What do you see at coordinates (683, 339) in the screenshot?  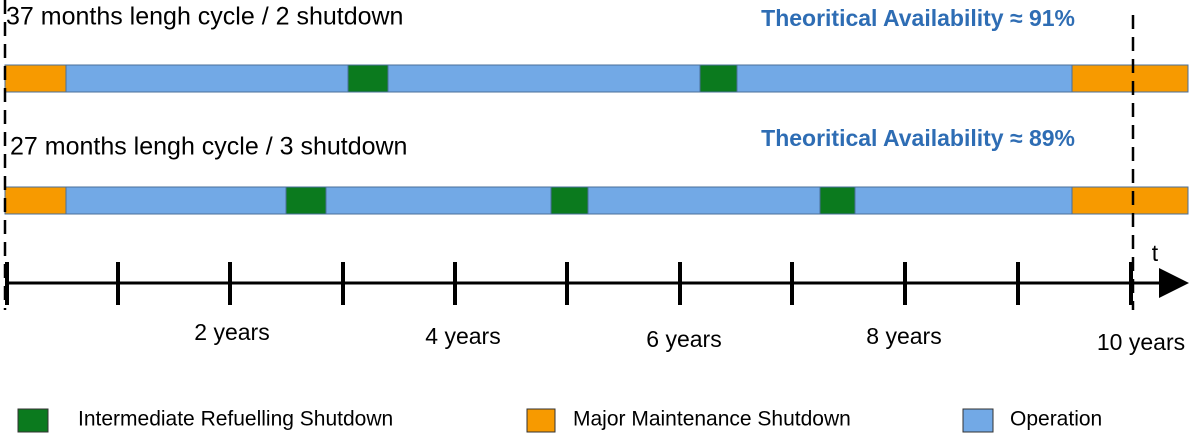 I see `axis-label: 6 years` at bounding box center [683, 339].